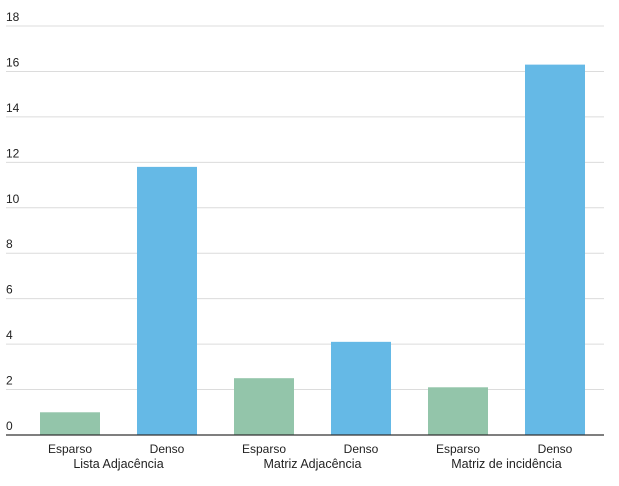  What do you see at coordinates (9, 381) in the screenshot?
I see `y-tick-label: 2` at bounding box center [9, 381].